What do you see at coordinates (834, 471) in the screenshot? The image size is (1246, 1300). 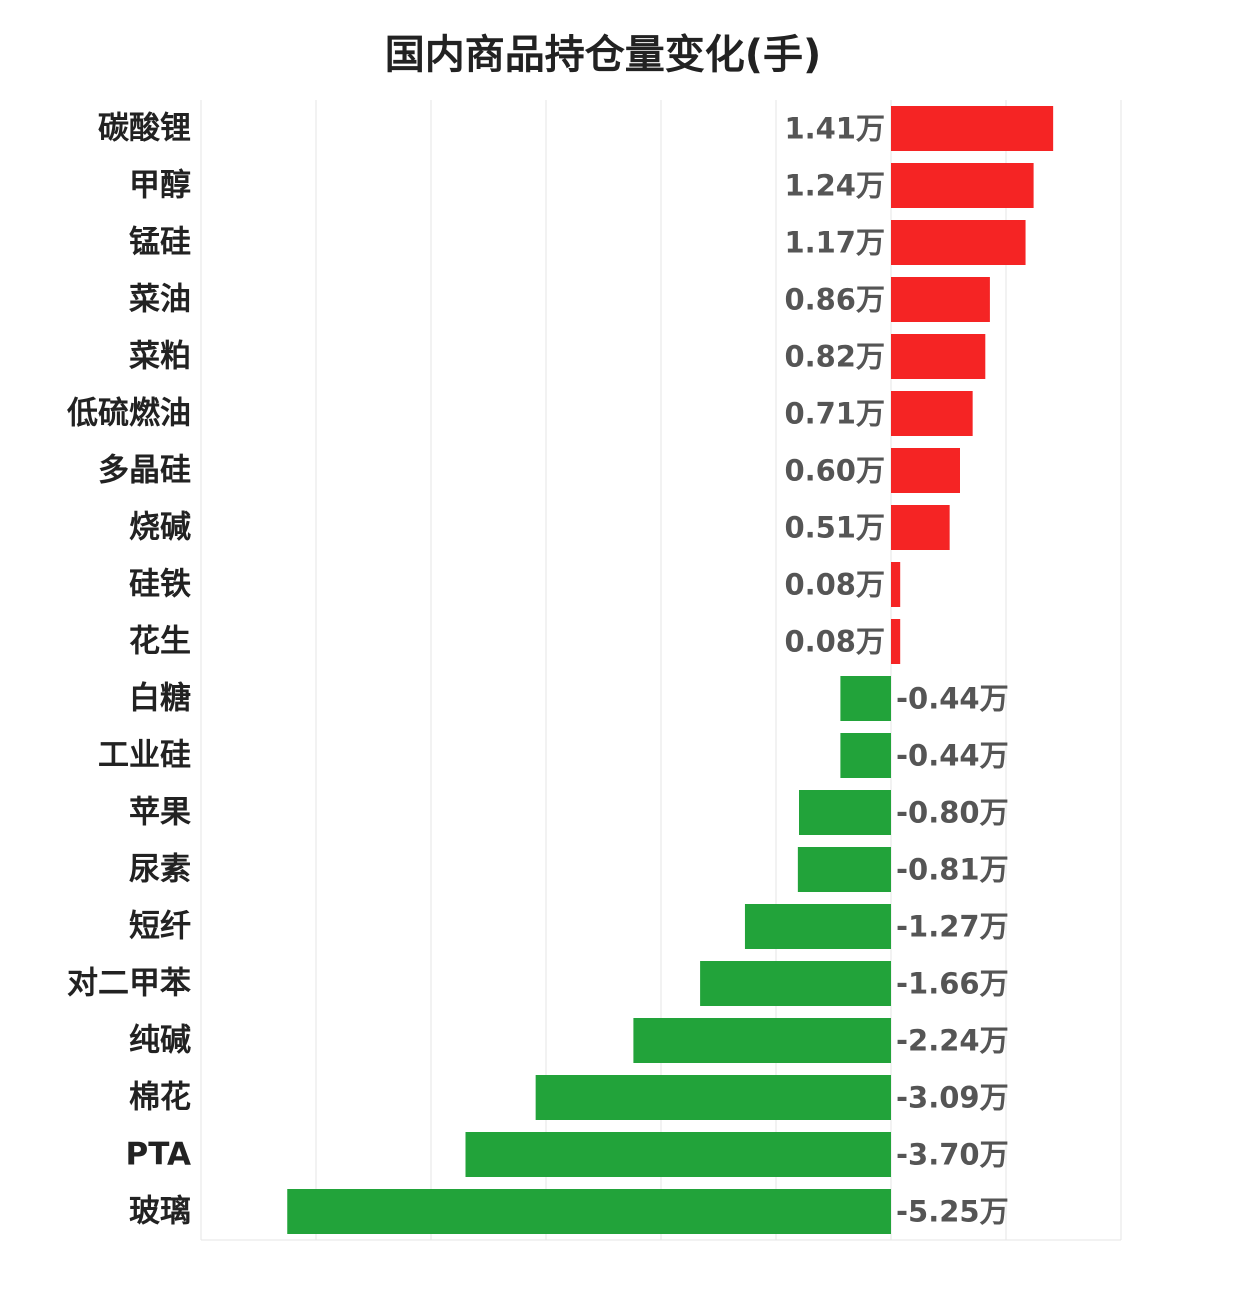 I see `value-label: 0.60万` at bounding box center [834, 471].